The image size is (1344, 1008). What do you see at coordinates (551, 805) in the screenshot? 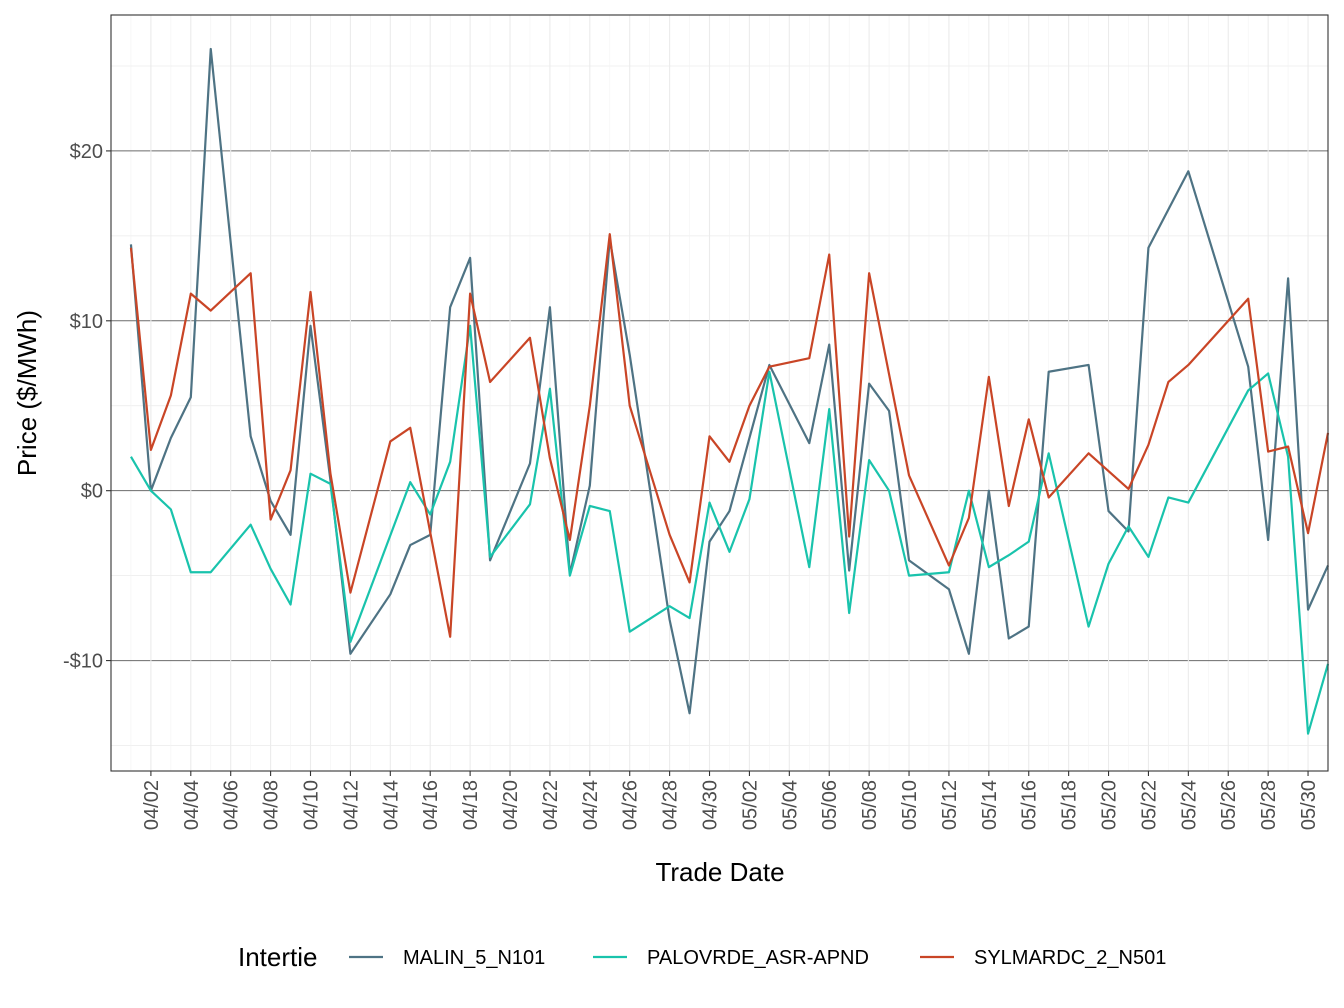
I see `x-tick-label: 04/22` at bounding box center [551, 805].